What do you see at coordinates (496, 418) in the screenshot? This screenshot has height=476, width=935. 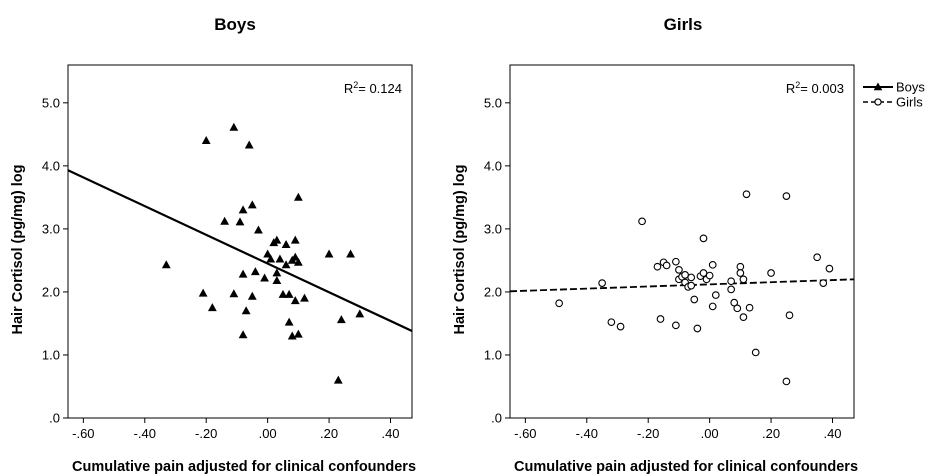 I see `girls-y-tick-label: .0` at bounding box center [496, 418].